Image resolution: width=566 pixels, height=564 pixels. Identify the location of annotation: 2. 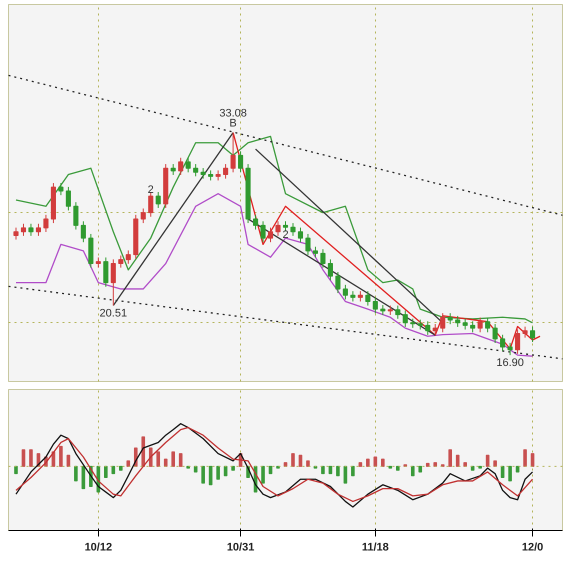
(285, 235).